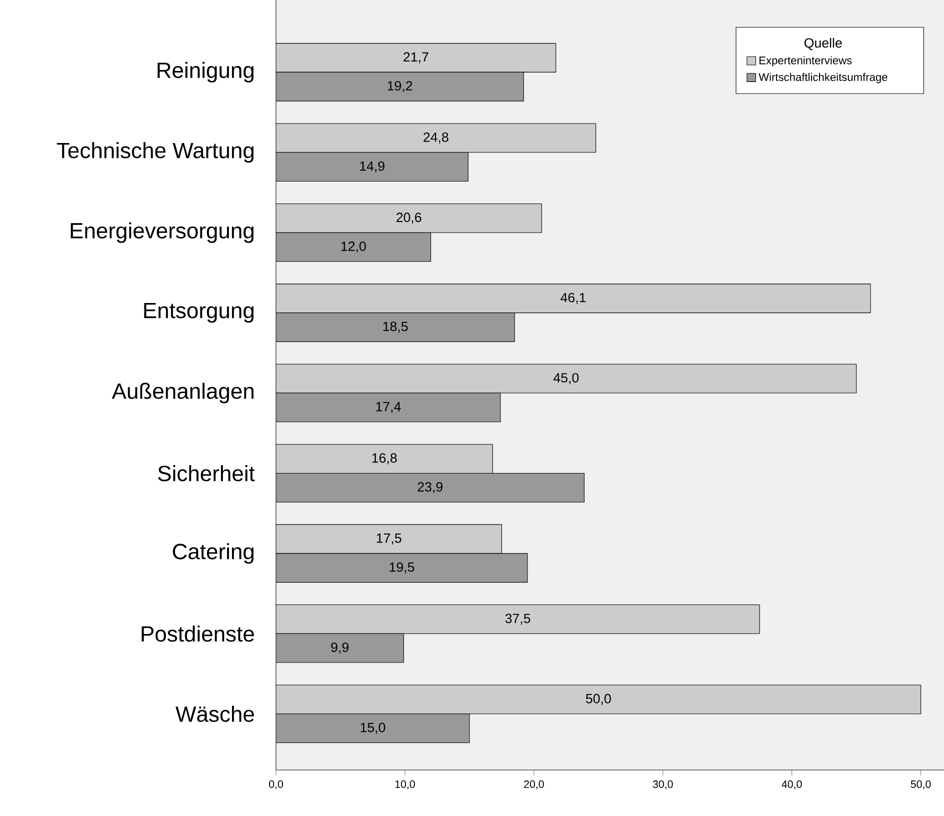 The width and height of the screenshot is (944, 816). What do you see at coordinates (823, 78) in the screenshot?
I see `legend-label: Wirtschaftlichkeitsumfrage` at bounding box center [823, 78].